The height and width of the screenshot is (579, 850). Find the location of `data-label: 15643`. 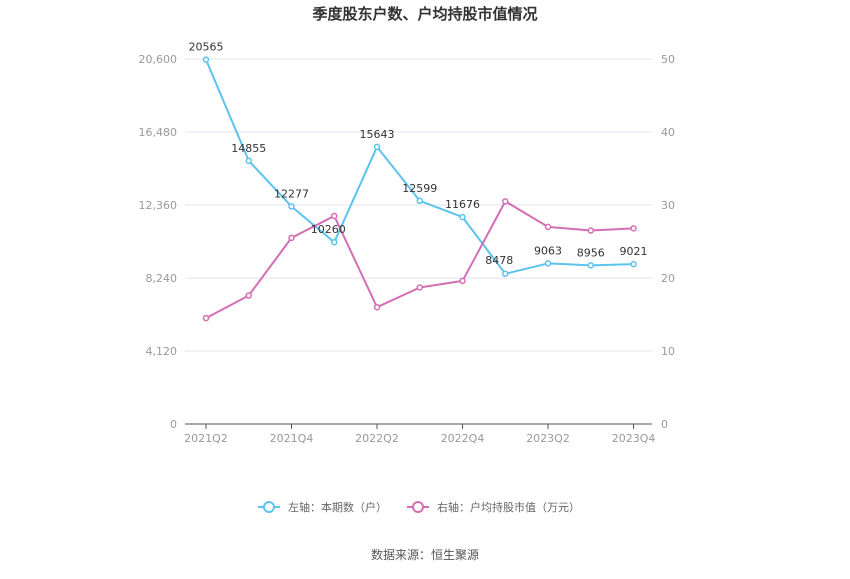

data-label: 15643 is located at coordinates (377, 134).